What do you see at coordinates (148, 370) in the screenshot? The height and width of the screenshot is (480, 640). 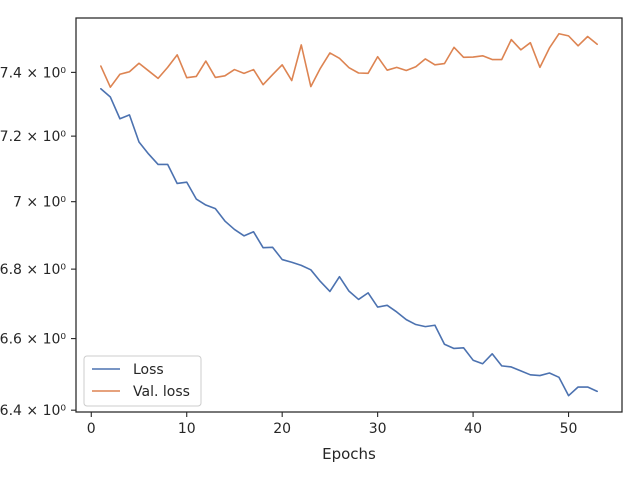 I see `legend-label-loss: Loss` at bounding box center [148, 370].